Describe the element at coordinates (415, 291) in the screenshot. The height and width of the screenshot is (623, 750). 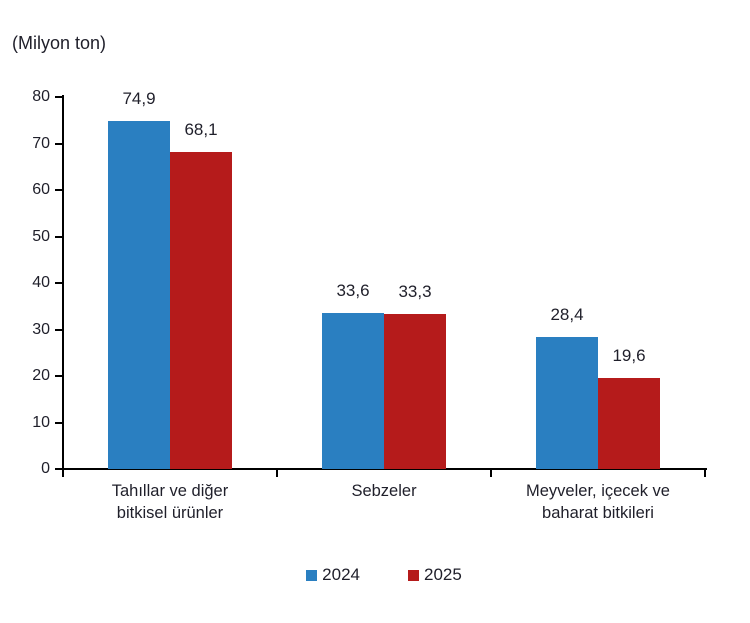
I see `bar-value-label-2025-category-2: 33,3` at that location.